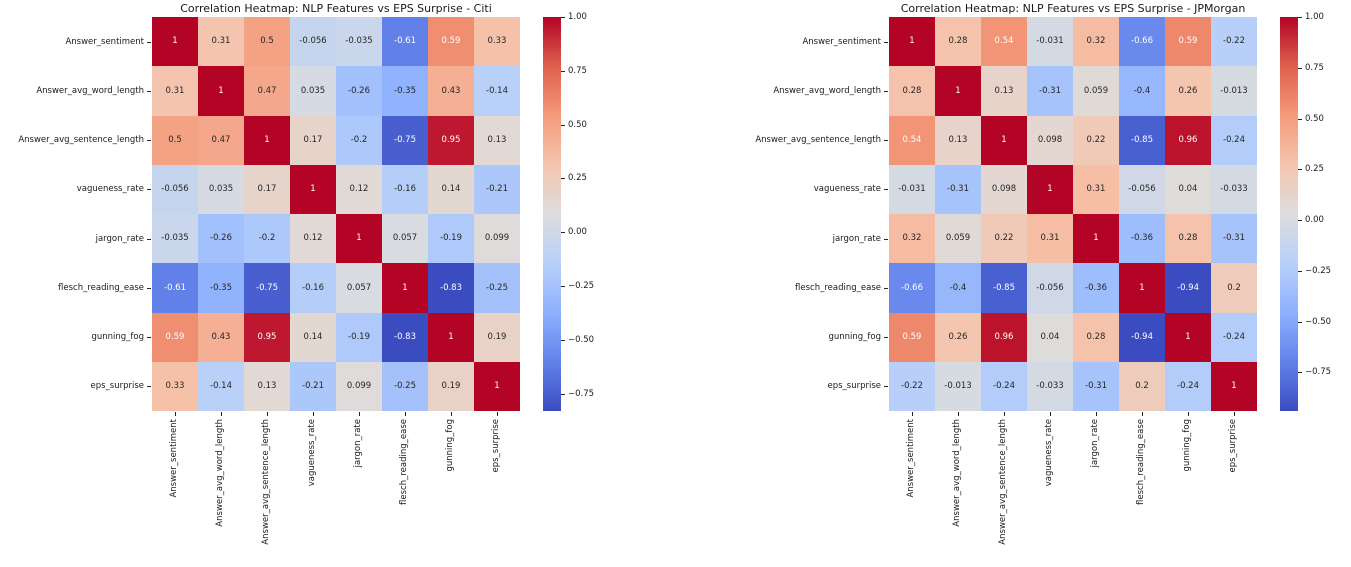 The image size is (1351, 567). Describe the element at coordinates (267, 239) in the screenshot. I see `heatmap-cell: -0.2` at that location.